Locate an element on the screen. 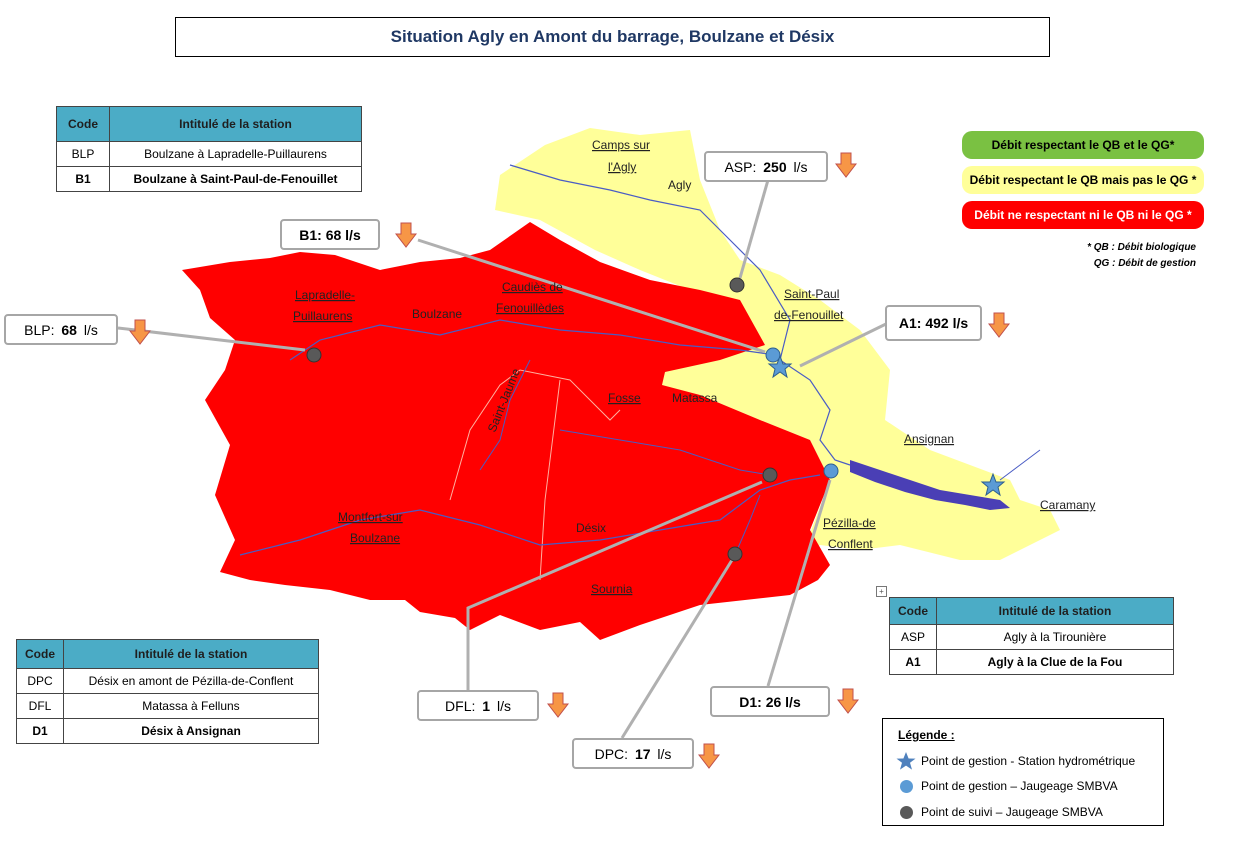 The width and height of the screenshot is (1233, 841). river-desix is located at coordinates (530, 515).